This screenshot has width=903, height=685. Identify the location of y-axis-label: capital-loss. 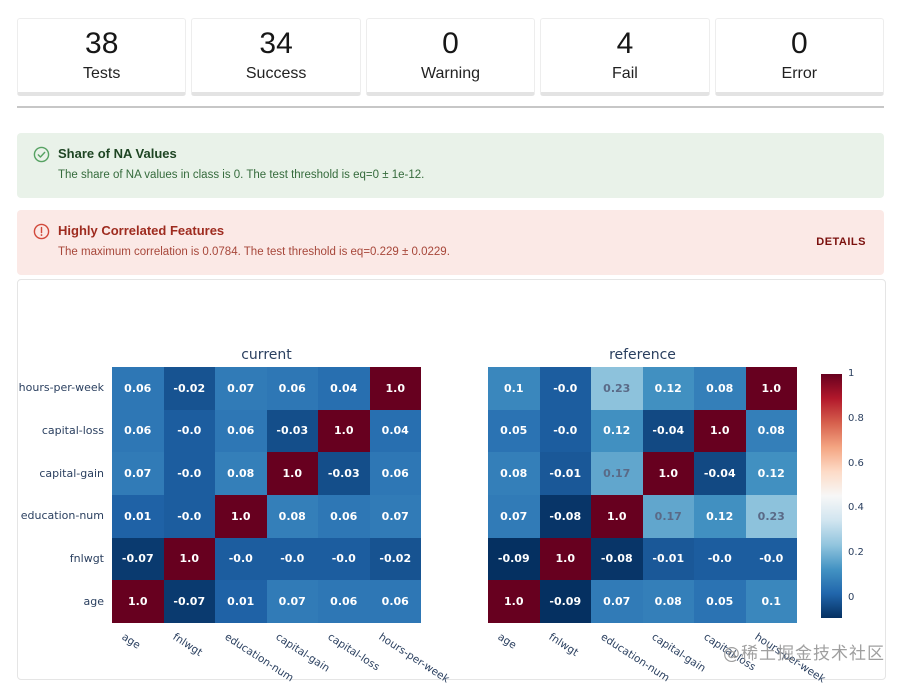
(72, 430).